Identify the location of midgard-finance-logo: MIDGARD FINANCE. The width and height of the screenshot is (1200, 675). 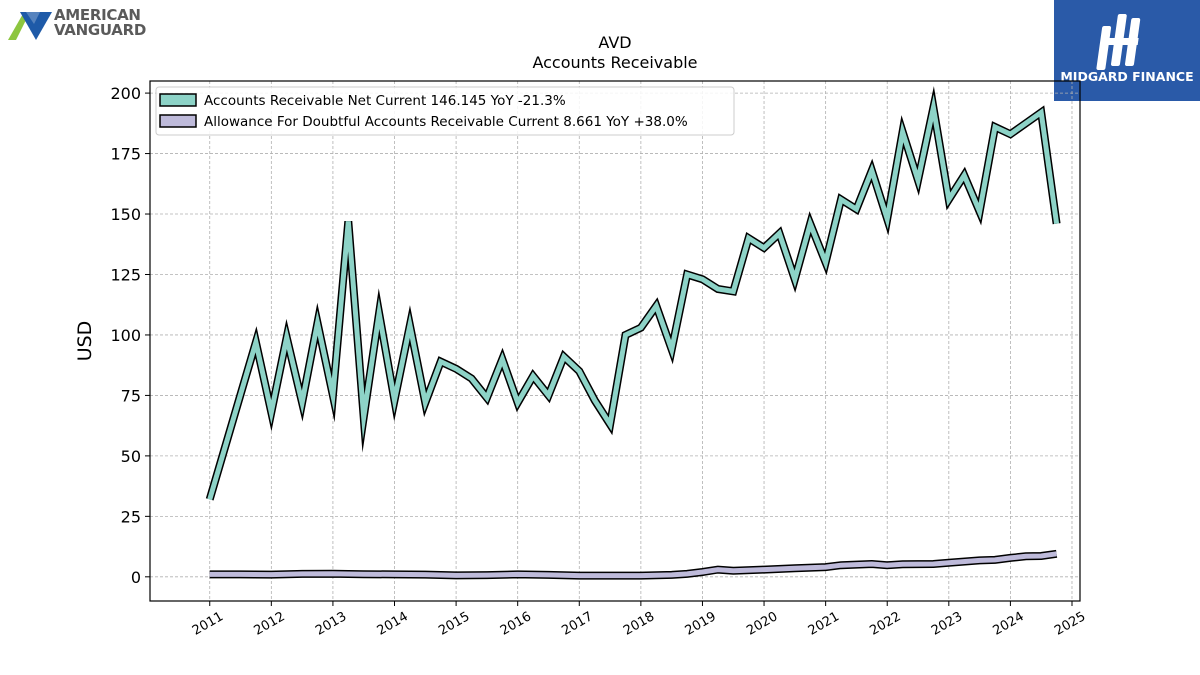
(1127, 50).